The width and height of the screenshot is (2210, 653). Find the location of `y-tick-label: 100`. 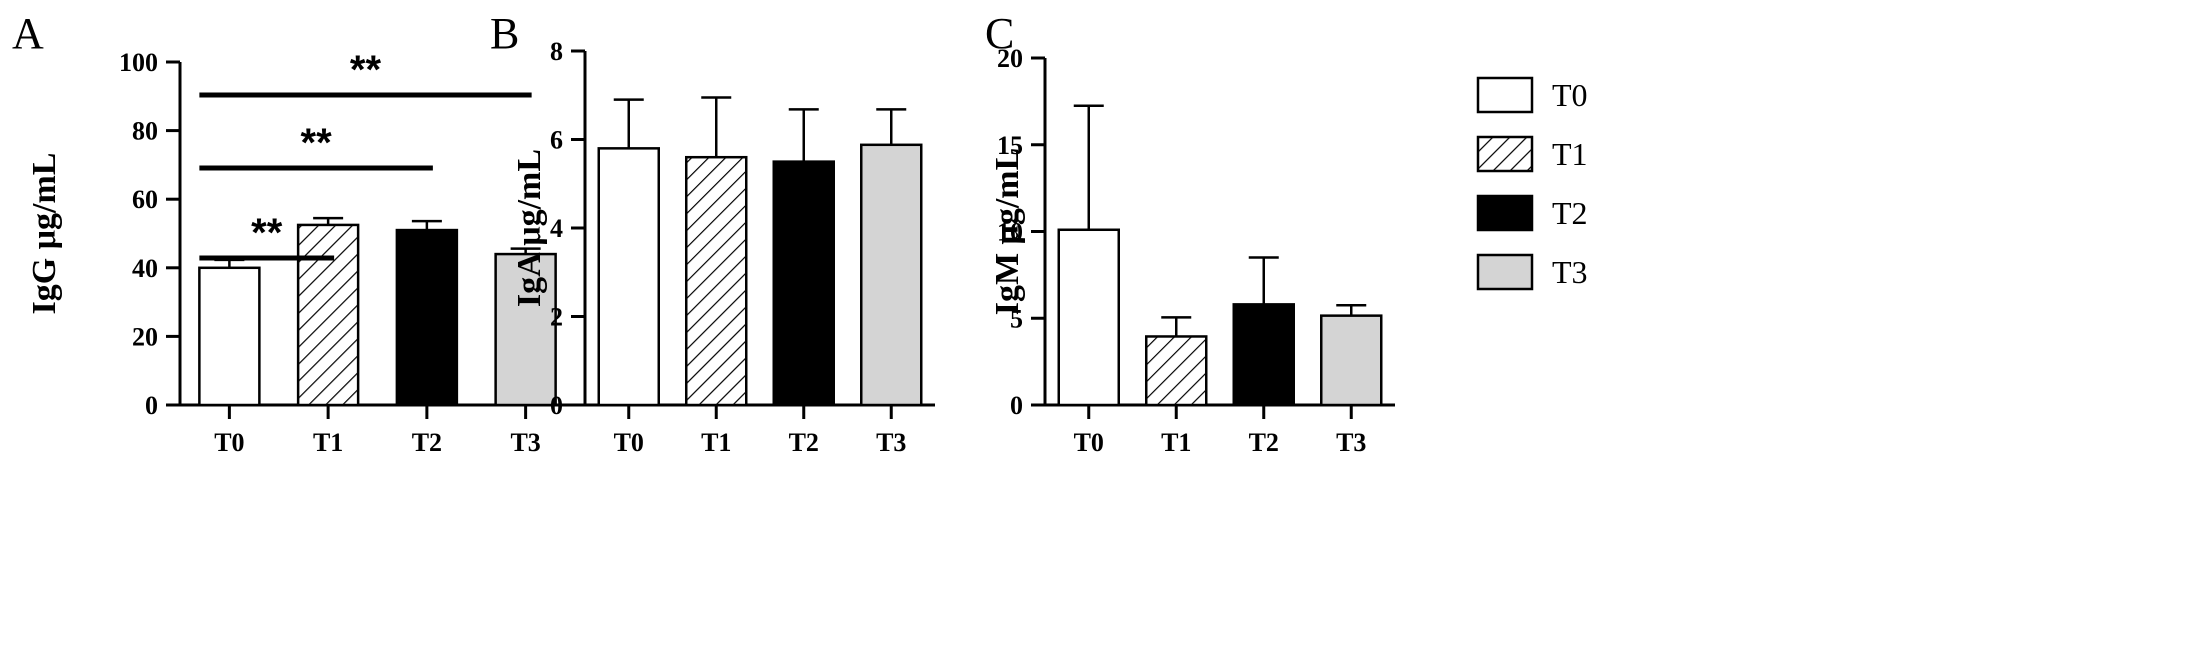

y-tick-label: 100 is located at coordinates (138, 62).